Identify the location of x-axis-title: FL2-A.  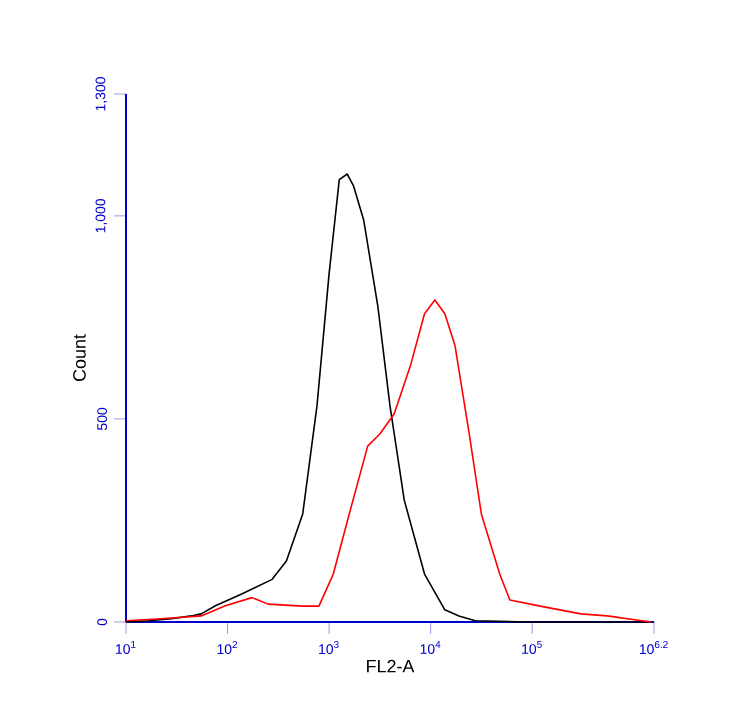
(391, 666).